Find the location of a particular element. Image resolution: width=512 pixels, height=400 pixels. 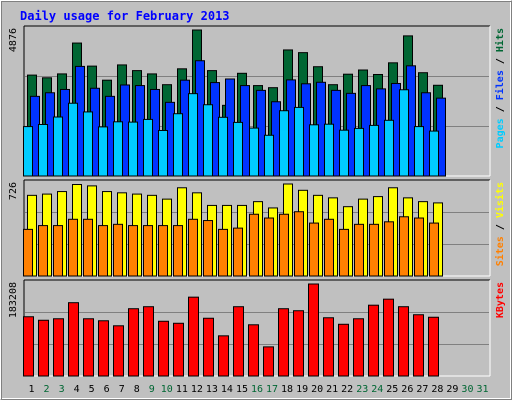

x-tick-label-18: 18 is located at coordinates (287, 389).